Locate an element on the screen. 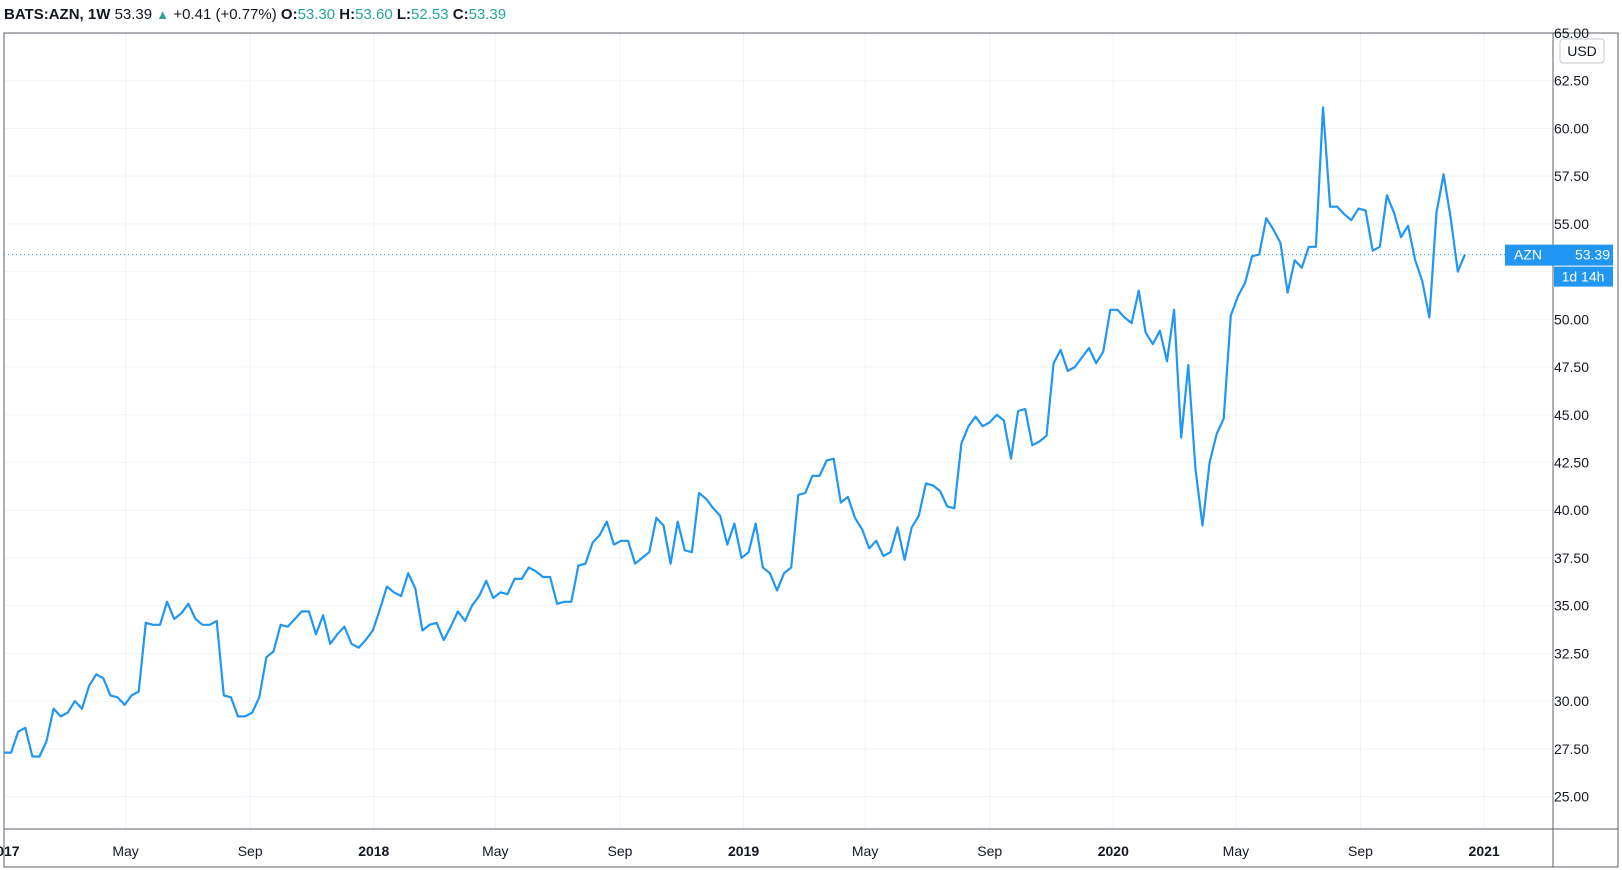  high-label: H: is located at coordinates (347, 14).